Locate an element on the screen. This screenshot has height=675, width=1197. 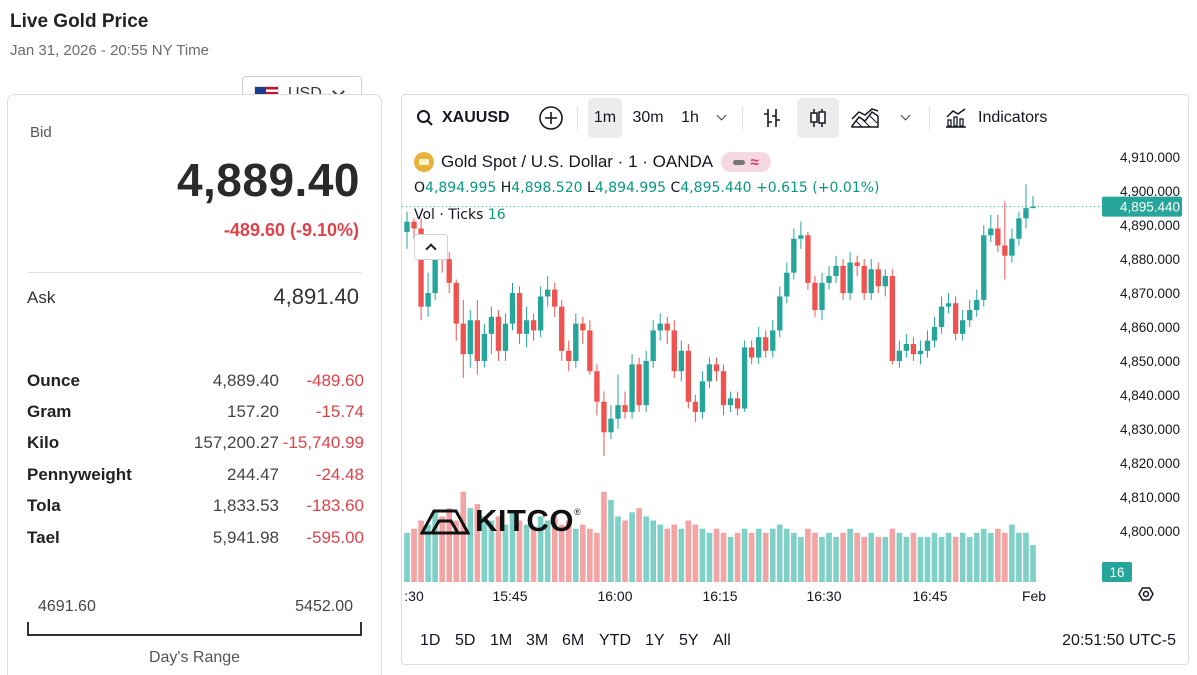
settings-icon is located at coordinates (1146, 594).